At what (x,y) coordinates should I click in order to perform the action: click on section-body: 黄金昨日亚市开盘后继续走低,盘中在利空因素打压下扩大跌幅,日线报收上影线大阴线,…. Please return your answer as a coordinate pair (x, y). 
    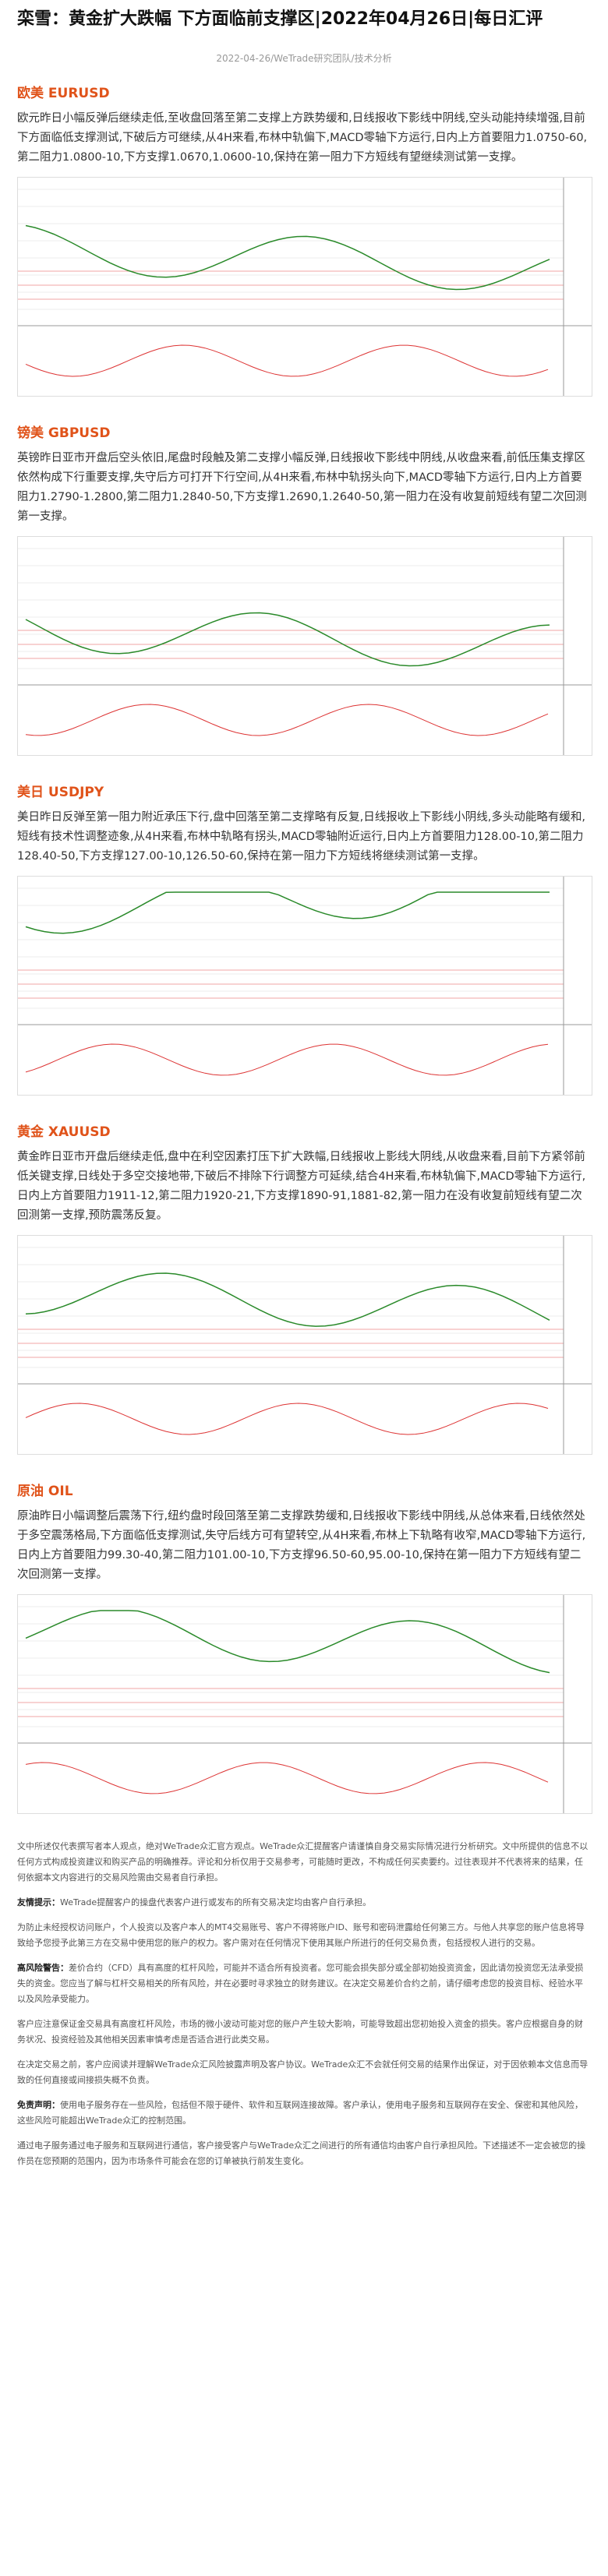
    Looking at the image, I should click on (301, 1186).